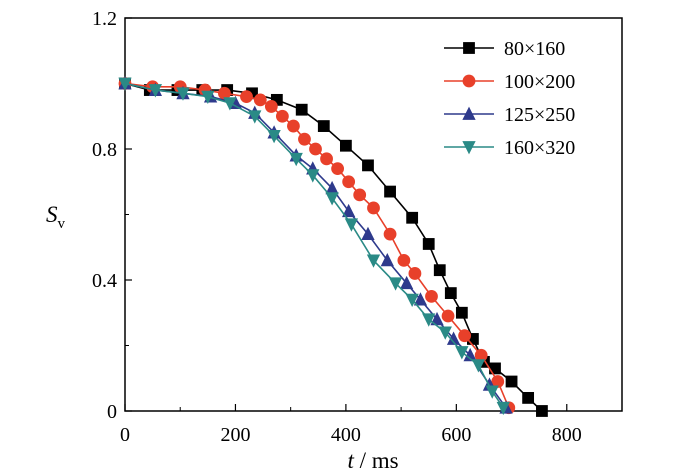 The height and width of the screenshot is (476, 700). Describe the element at coordinates (509, 98) in the screenshot. I see `legend: 80×160 100×200 125×250 160×320` at that location.